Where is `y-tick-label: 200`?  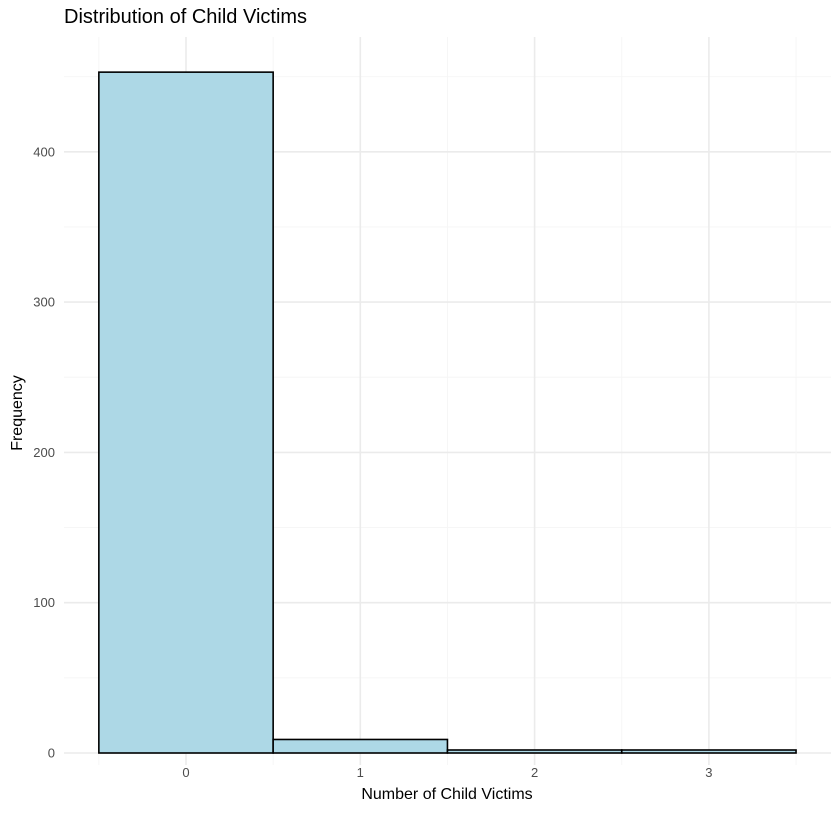 y-tick-label: 200 is located at coordinates (44, 452).